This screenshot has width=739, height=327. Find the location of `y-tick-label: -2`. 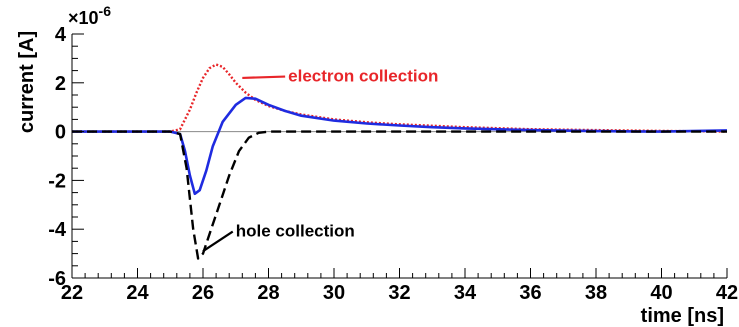

y-tick-label: -2 is located at coordinates (57, 181).